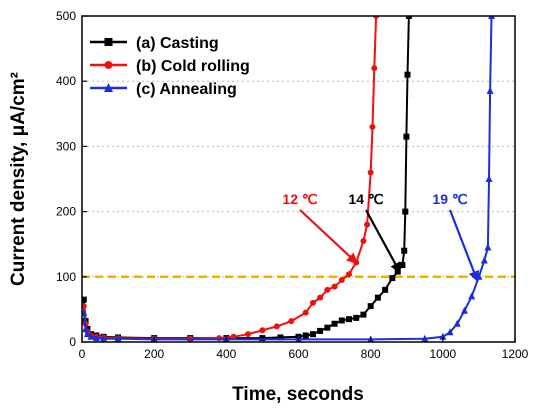 The width and height of the screenshot is (550, 416). I want to click on legend-label: (c) Annealing, so click(186, 89).